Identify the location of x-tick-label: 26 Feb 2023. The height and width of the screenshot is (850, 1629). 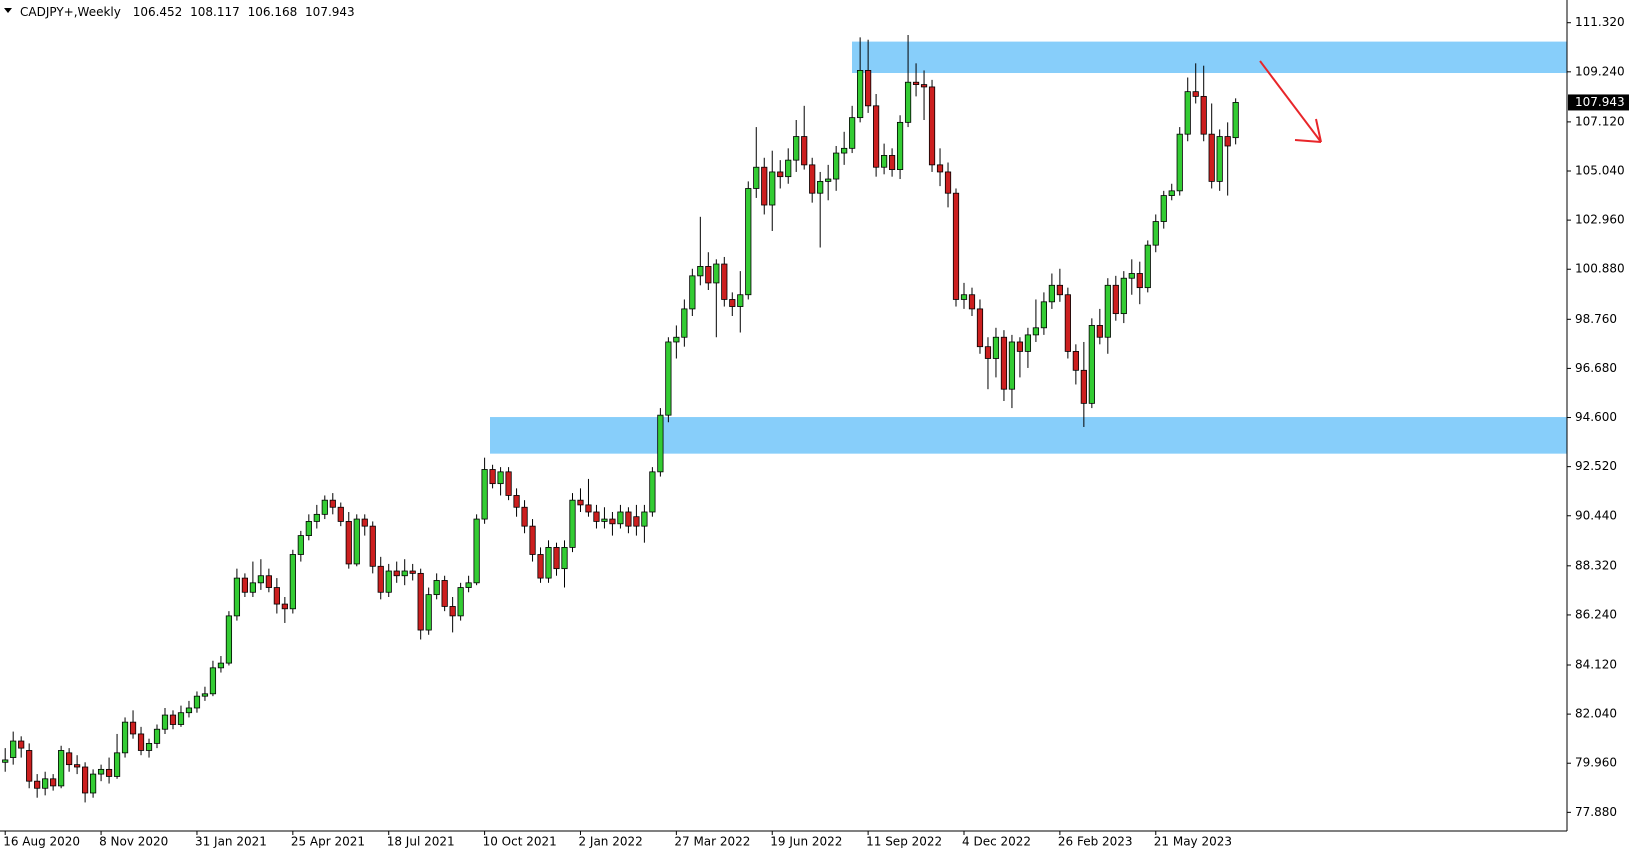
(1095, 842).